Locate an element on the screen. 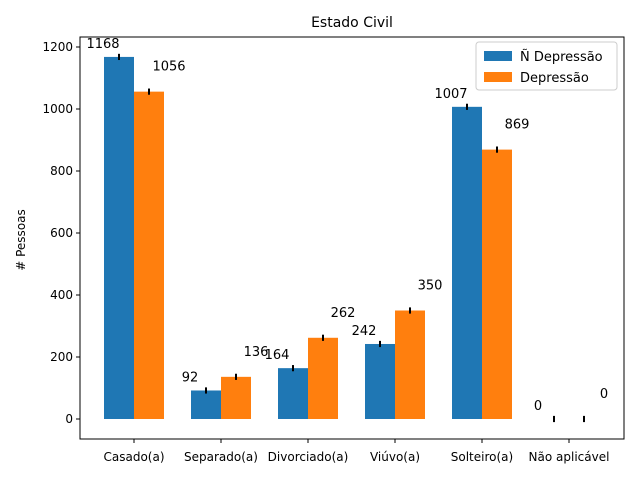 This screenshot has height=480, width=640. data-label: 136 is located at coordinates (256, 352).